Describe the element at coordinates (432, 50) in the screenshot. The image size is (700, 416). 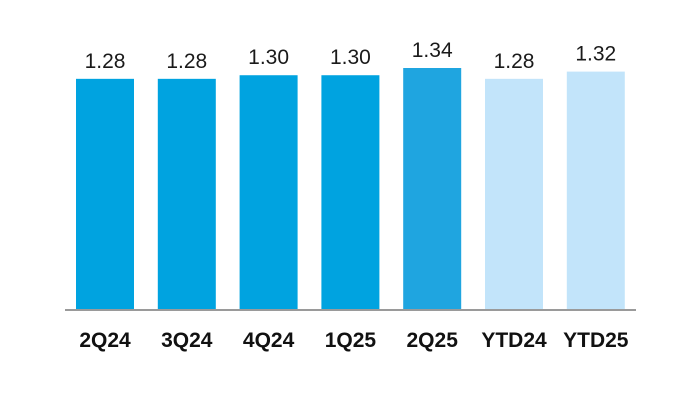
I see `data-label-2q25: 1.34` at that location.